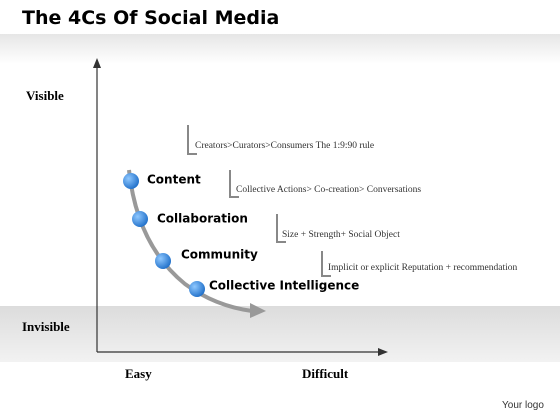 This screenshot has width=560, height=420. Describe the element at coordinates (523, 405) in the screenshot. I see `logo: Your logo` at that location.